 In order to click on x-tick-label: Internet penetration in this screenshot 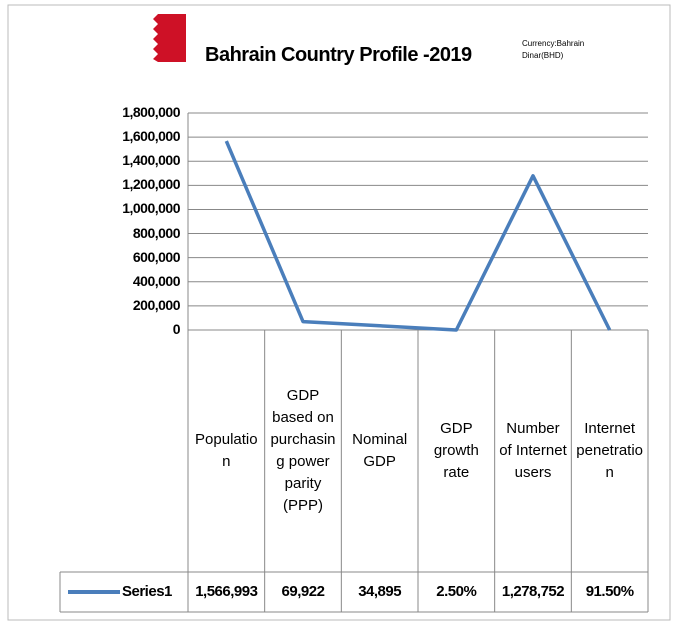, I will do `click(610, 450)`.